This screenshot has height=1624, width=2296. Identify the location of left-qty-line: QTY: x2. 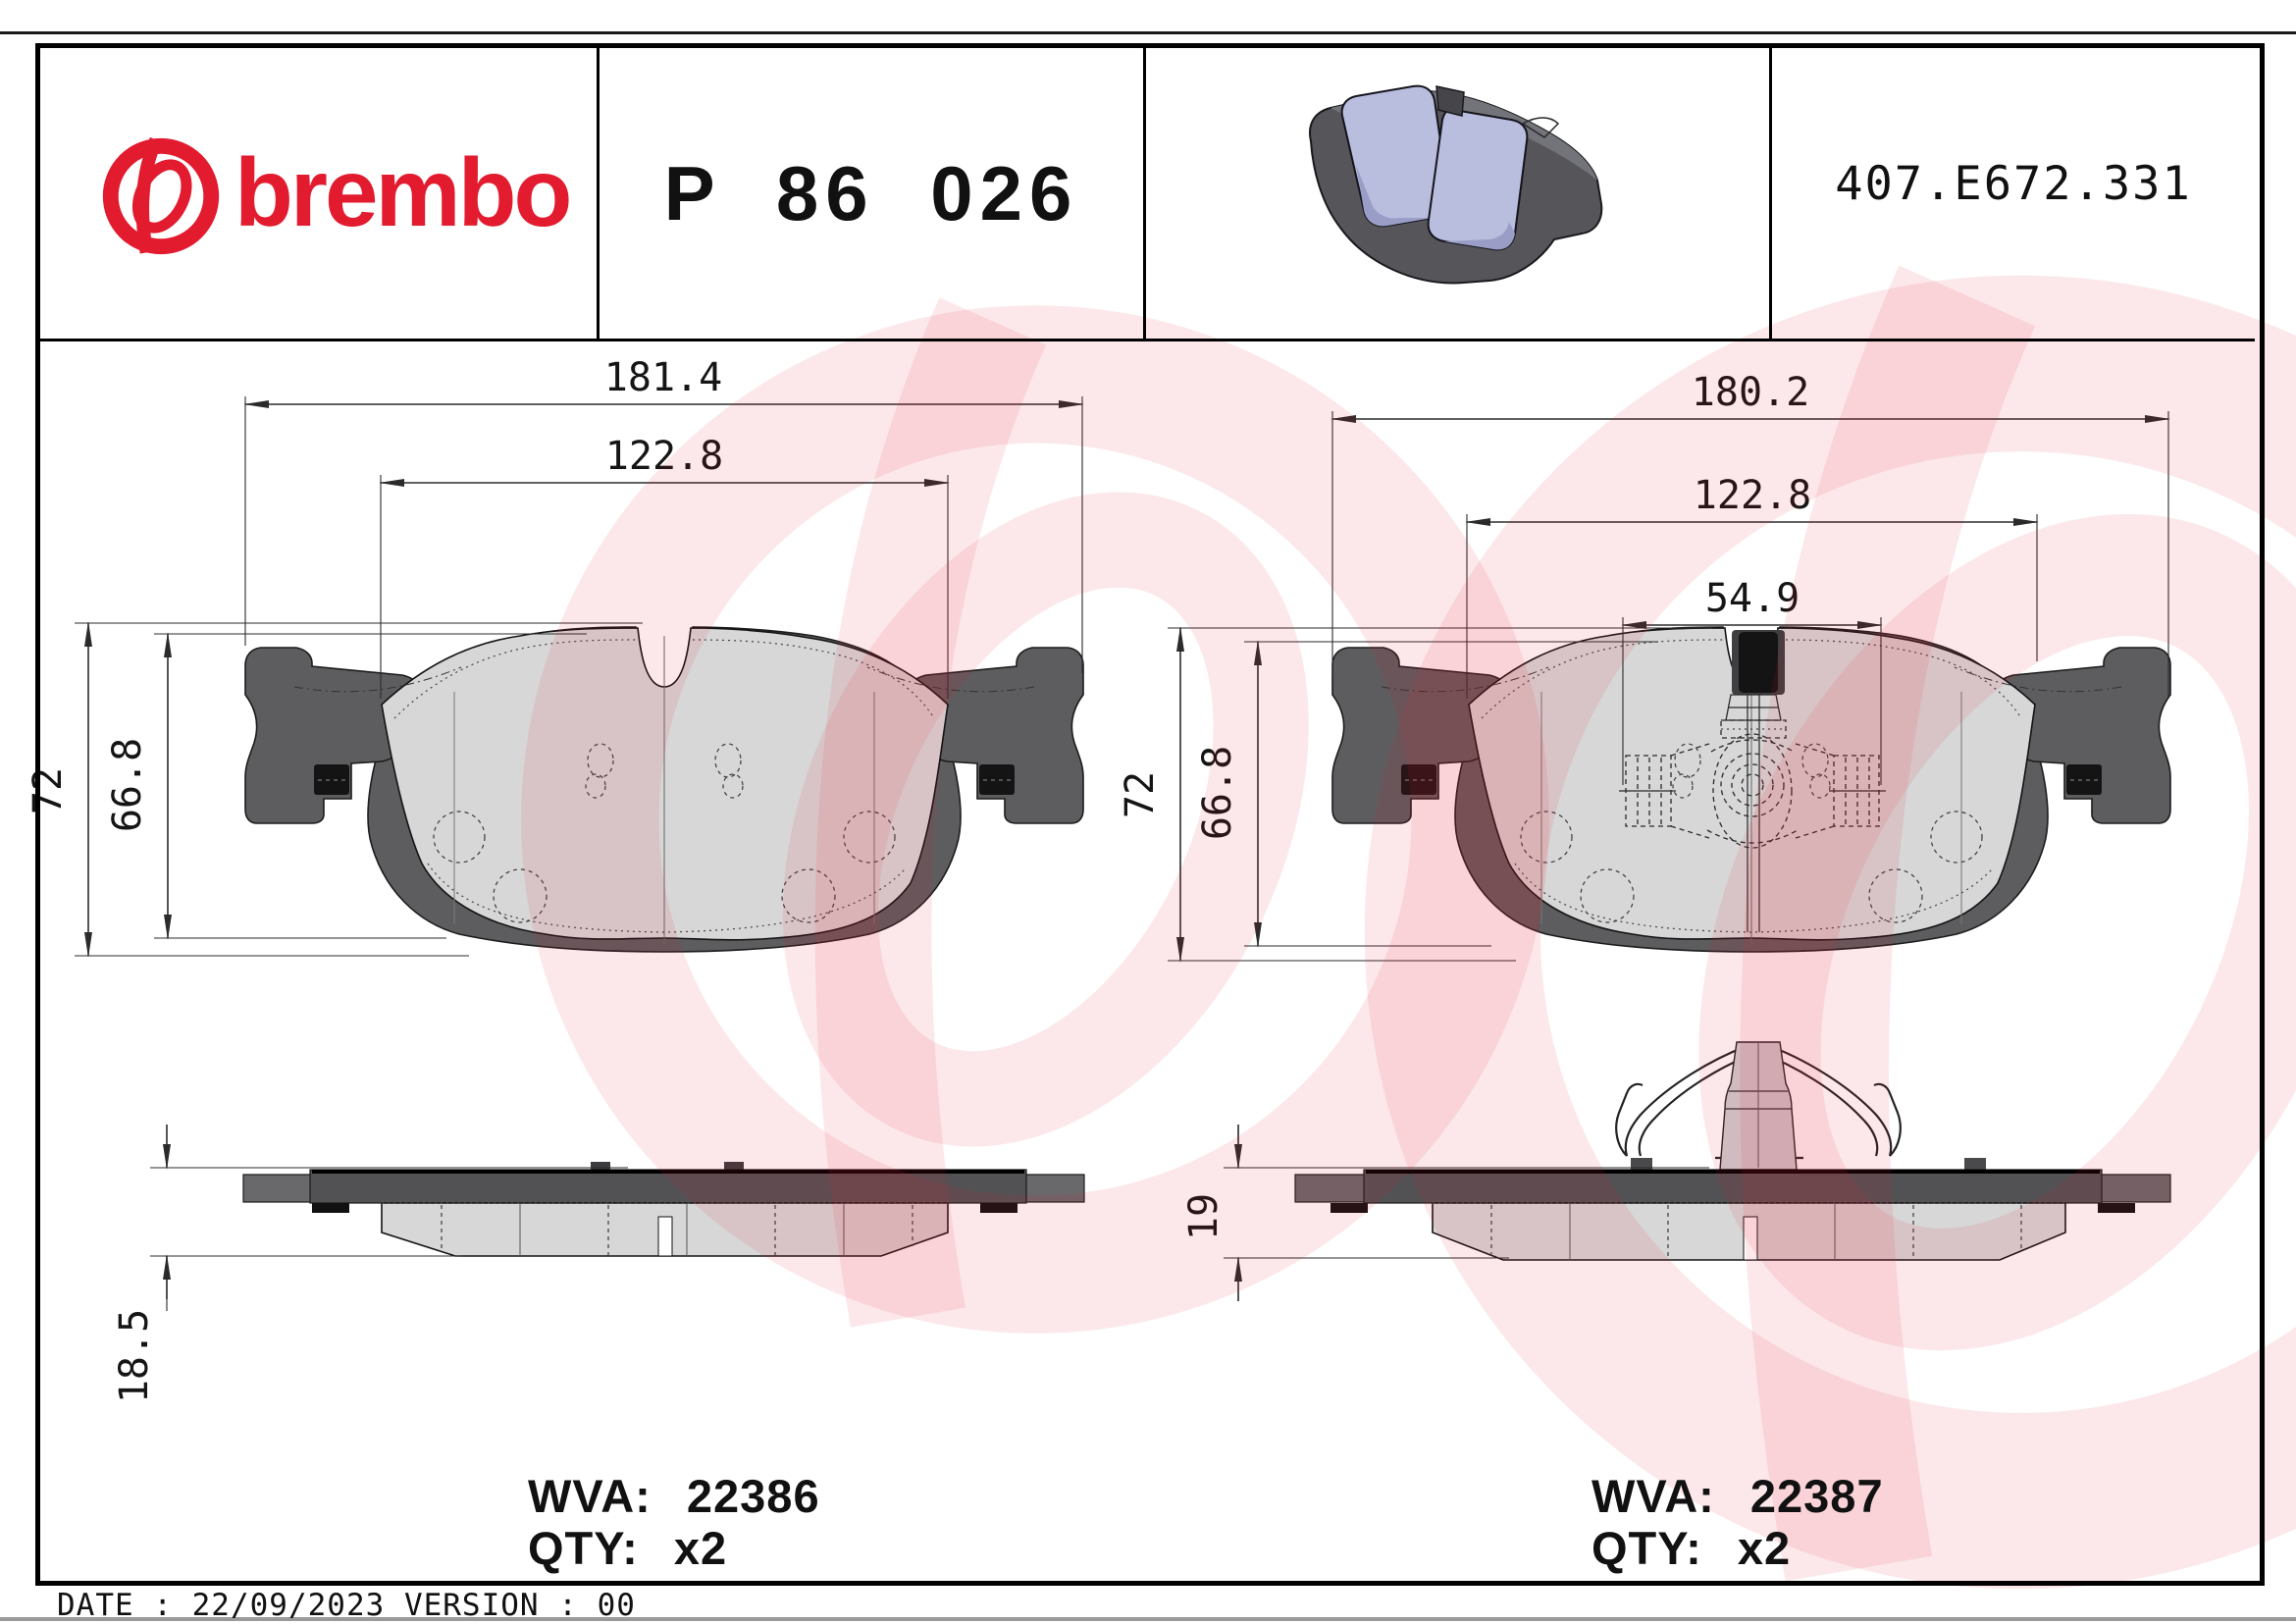
(674, 1548).